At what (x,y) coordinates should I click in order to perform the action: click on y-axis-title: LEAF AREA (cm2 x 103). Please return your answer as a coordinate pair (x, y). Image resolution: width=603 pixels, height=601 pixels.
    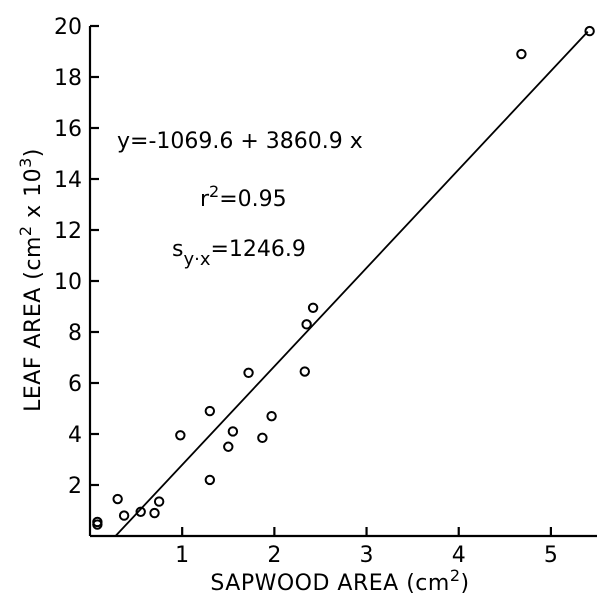
    Looking at the image, I should click on (31, 280).